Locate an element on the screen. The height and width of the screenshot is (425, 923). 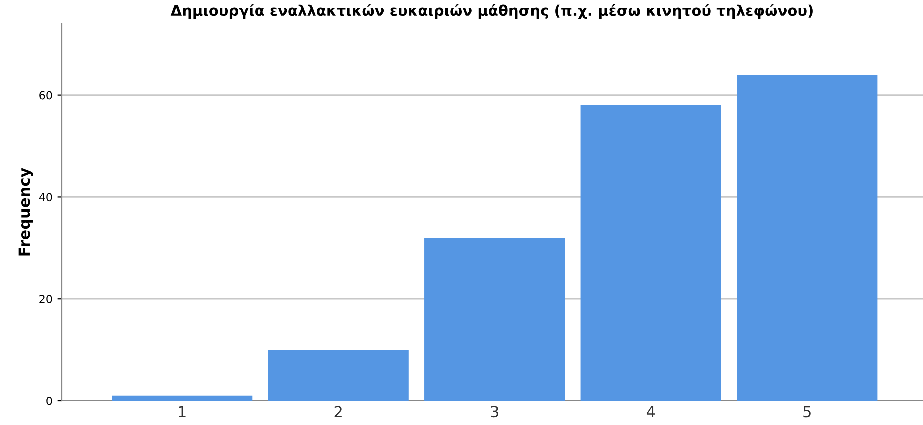
chart-title: Δημιουργία εναλλακτικών ευκαιριών μάθησης (π.χ. μέσω κινητού τηλεφώνου) is located at coordinates (491, 11).